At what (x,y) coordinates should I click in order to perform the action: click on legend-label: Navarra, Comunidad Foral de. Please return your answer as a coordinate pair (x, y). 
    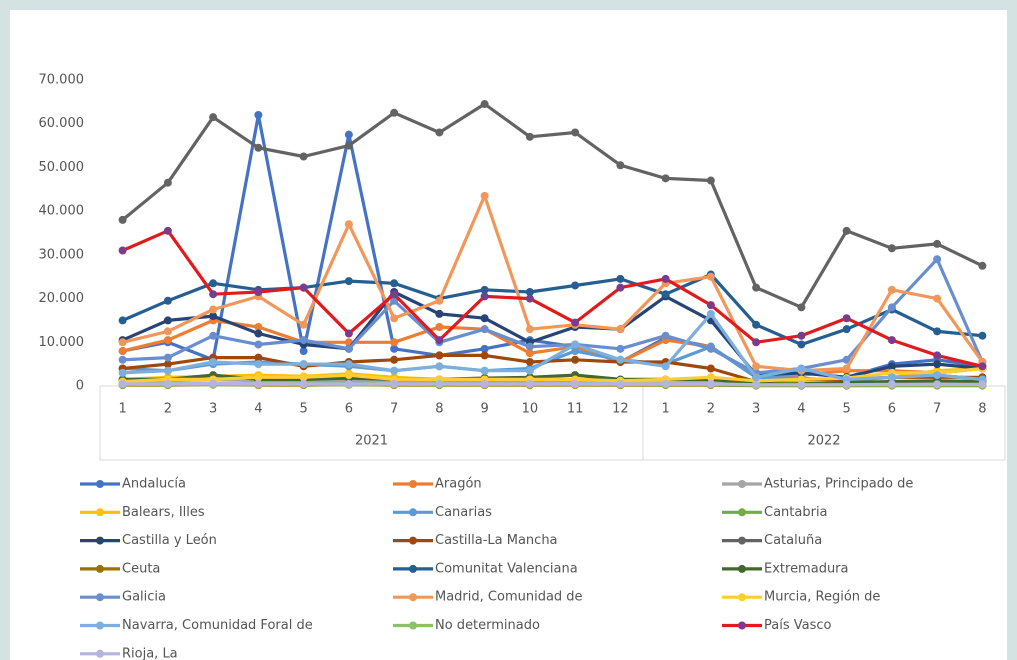
    Looking at the image, I should click on (217, 625).